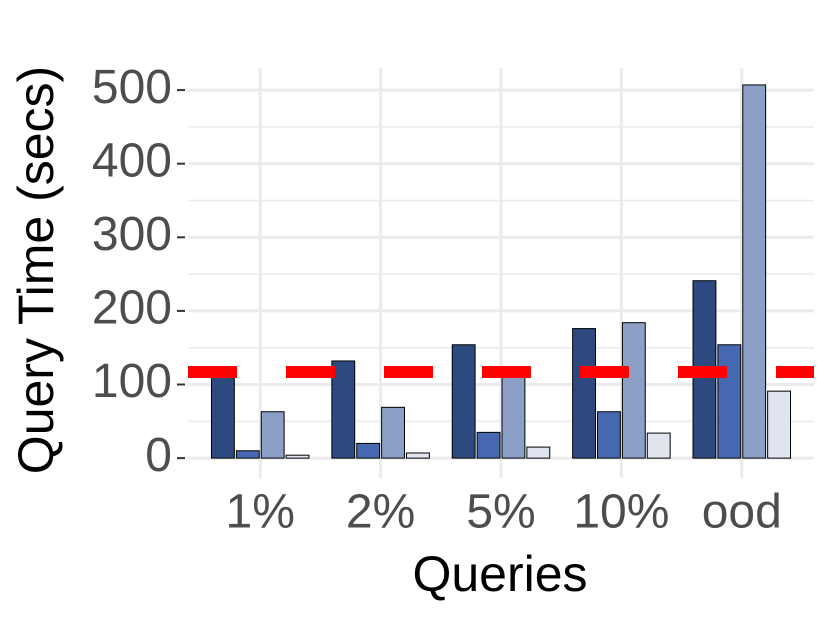 The height and width of the screenshot is (623, 830). I want to click on y-tick-label: 400, so click(132, 160).